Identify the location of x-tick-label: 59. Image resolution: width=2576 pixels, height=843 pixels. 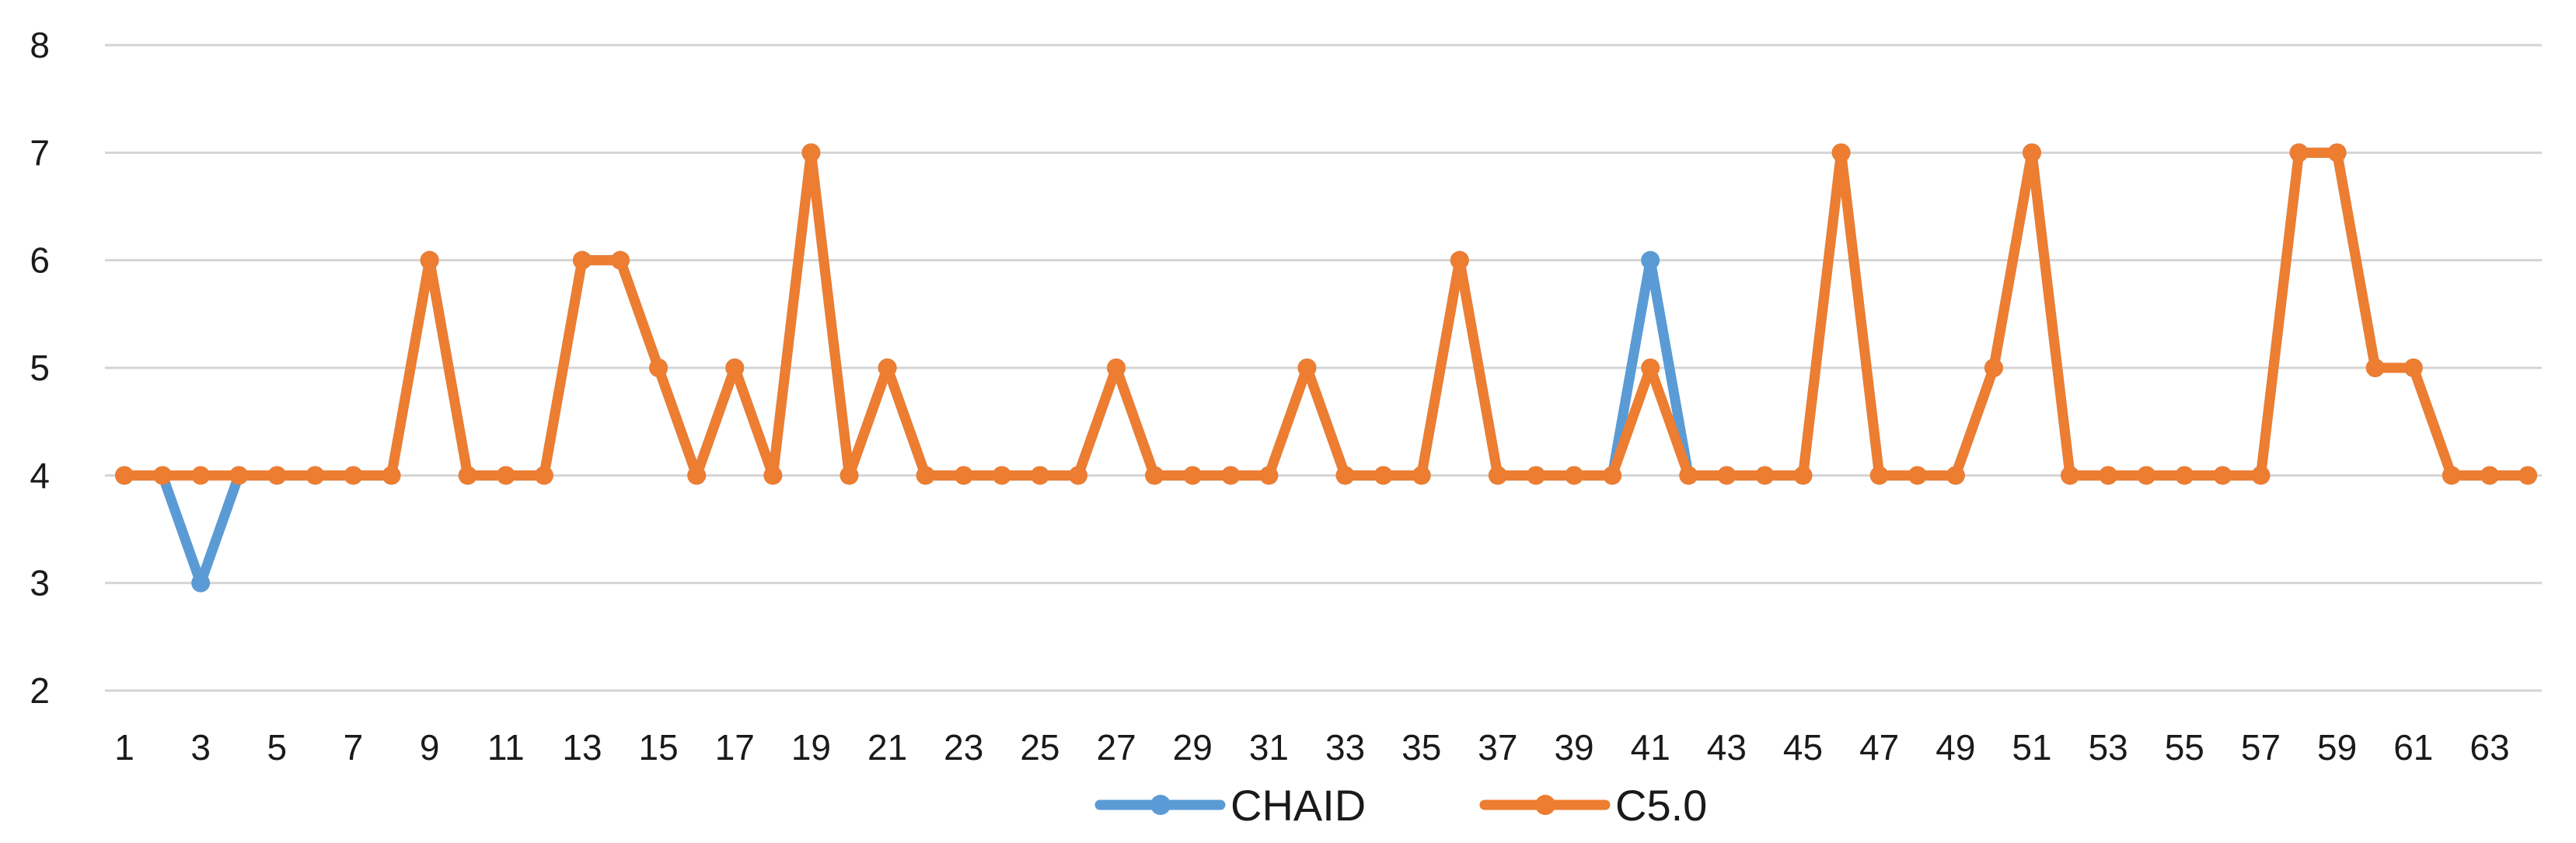
(2337, 747).